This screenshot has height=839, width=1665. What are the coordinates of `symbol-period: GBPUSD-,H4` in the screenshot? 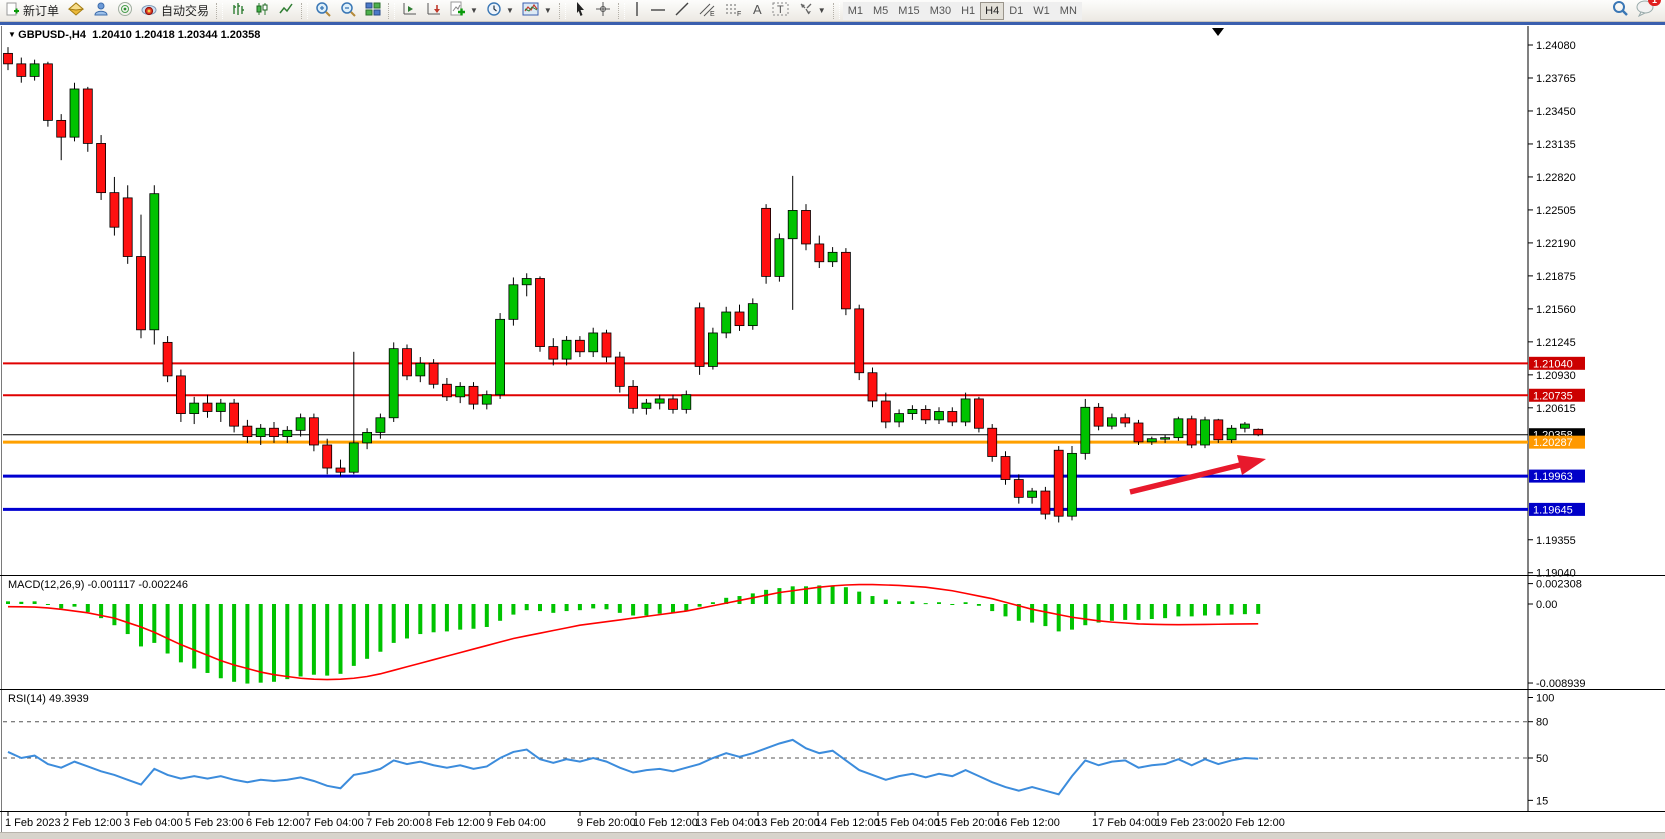 It's located at (52, 35).